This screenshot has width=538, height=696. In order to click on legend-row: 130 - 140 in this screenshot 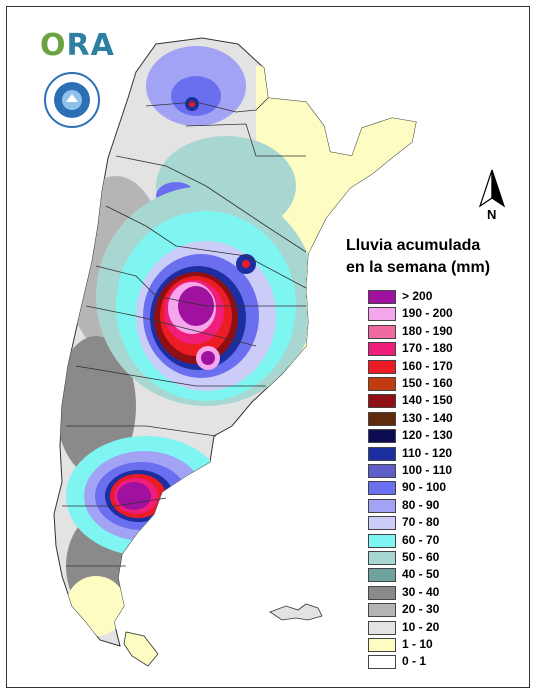, I will do `click(438, 418)`.